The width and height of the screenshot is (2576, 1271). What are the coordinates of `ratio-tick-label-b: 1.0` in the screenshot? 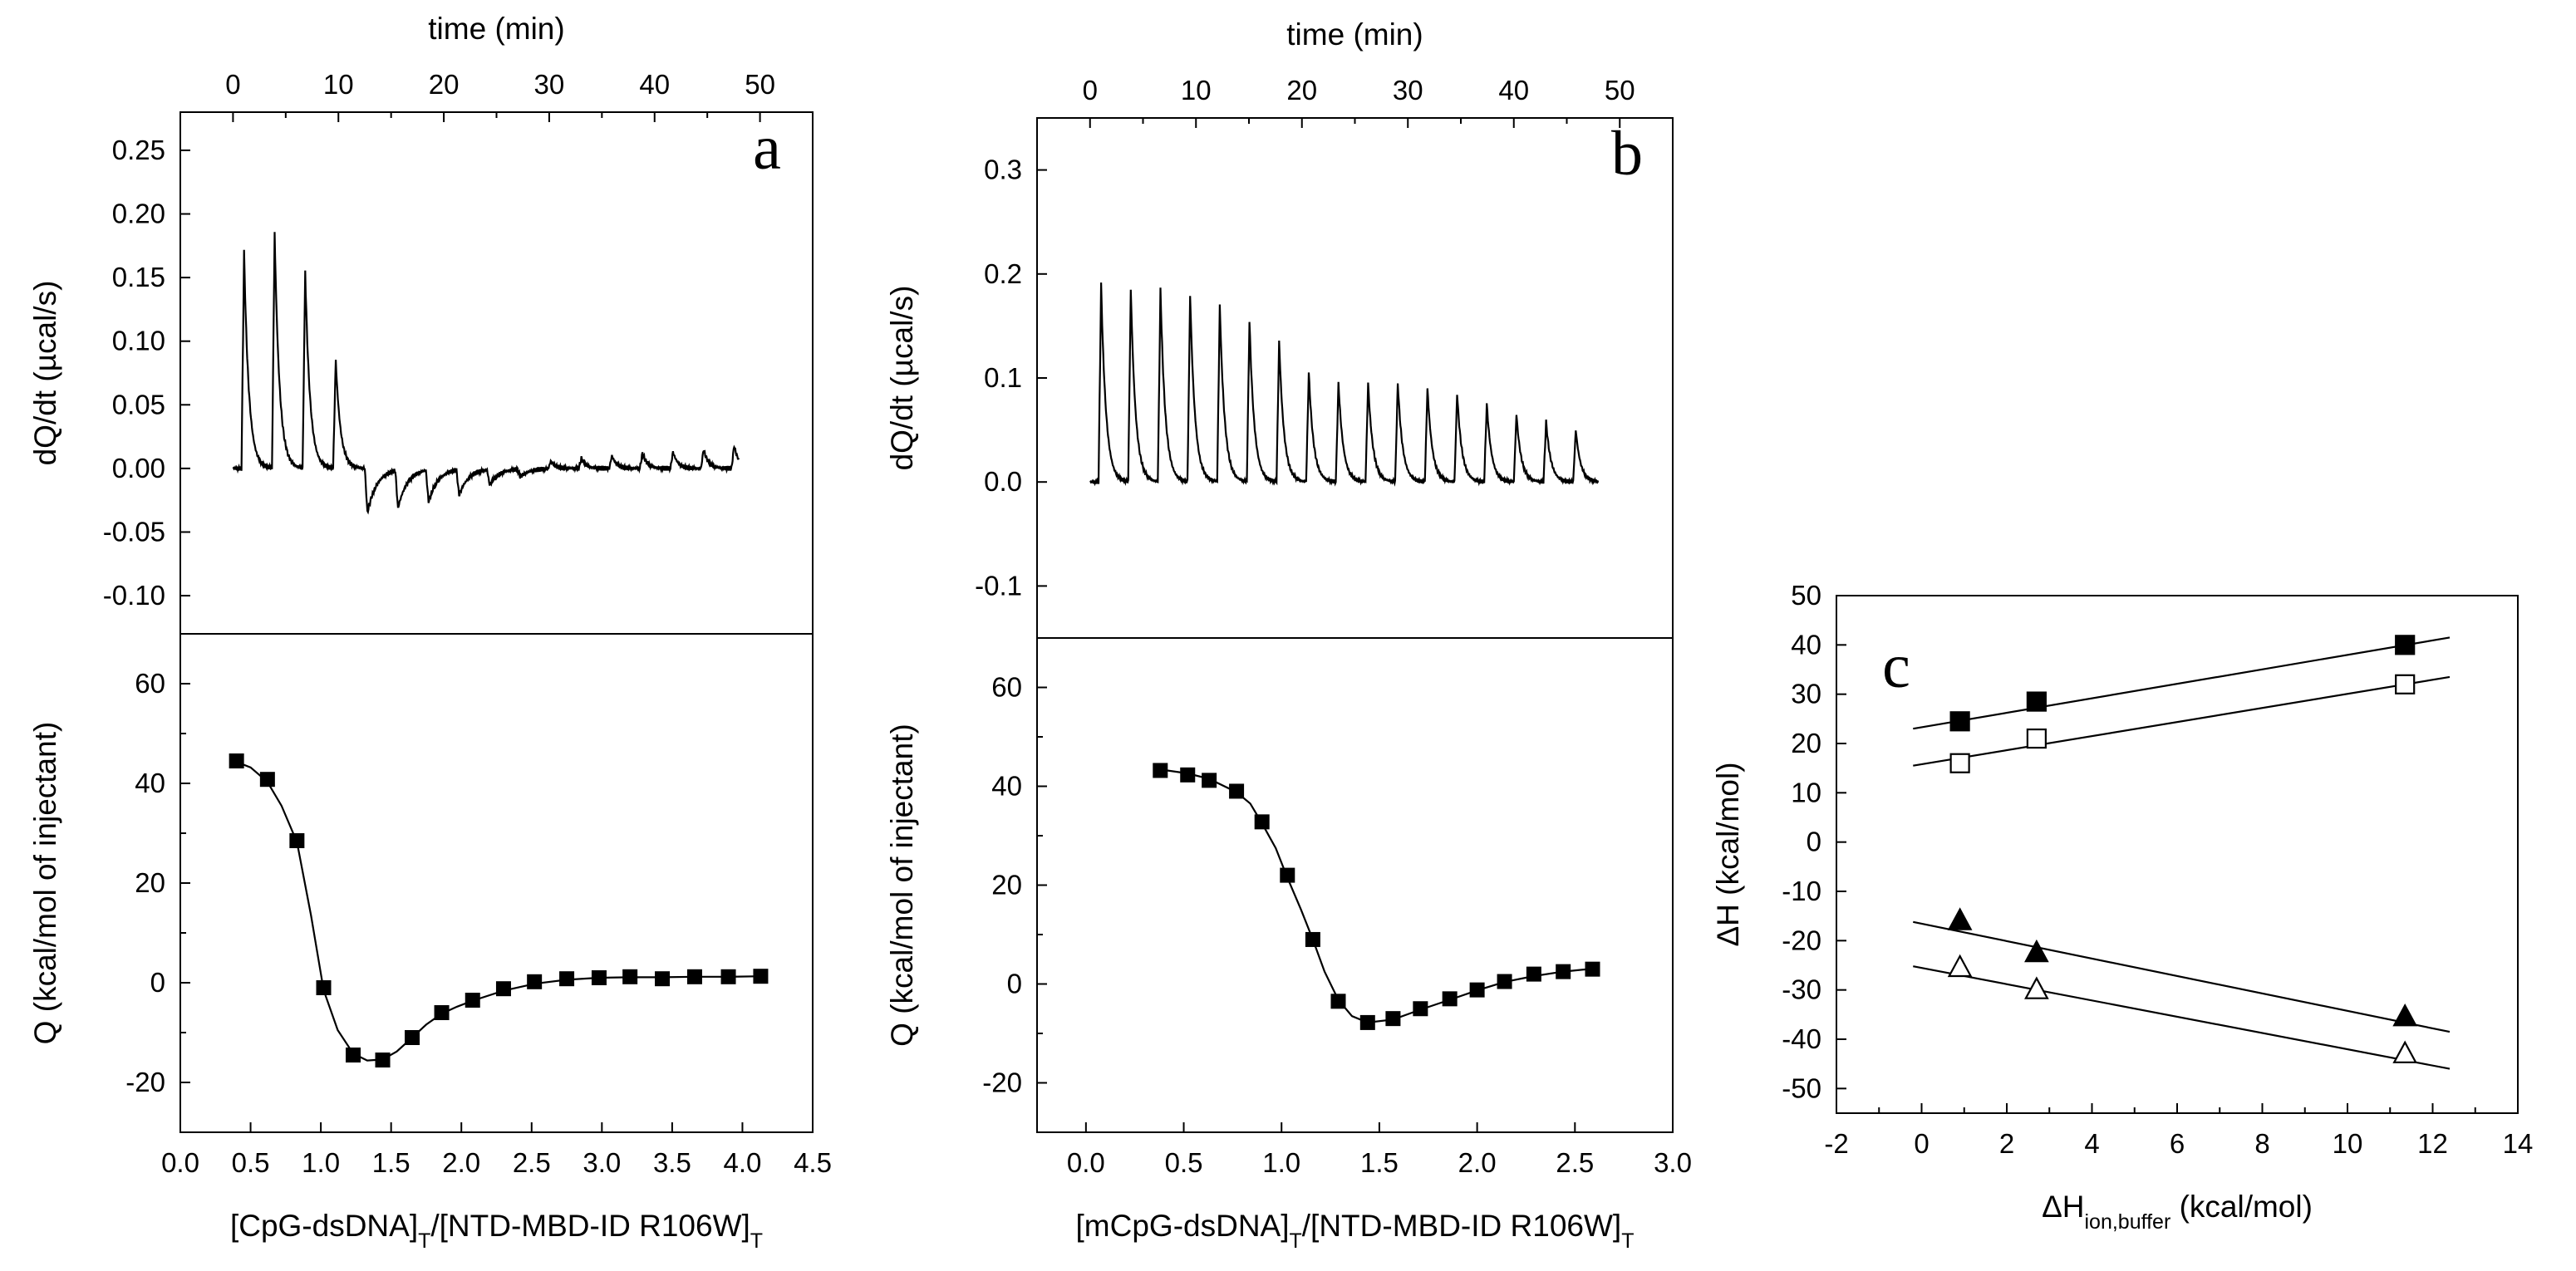 It's located at (1281, 1163).